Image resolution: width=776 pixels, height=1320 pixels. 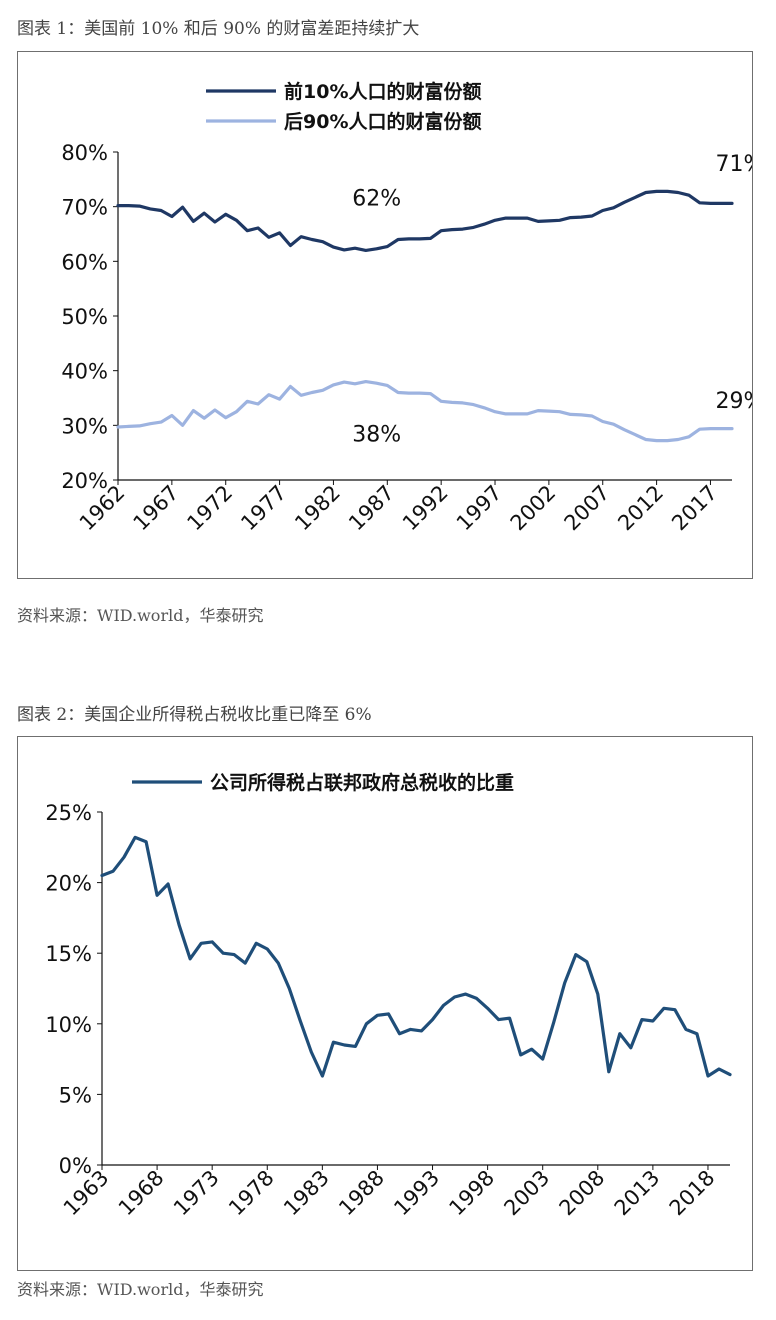 I want to click on fig2-x-tick-label: 1968, so click(x=141, y=1193).